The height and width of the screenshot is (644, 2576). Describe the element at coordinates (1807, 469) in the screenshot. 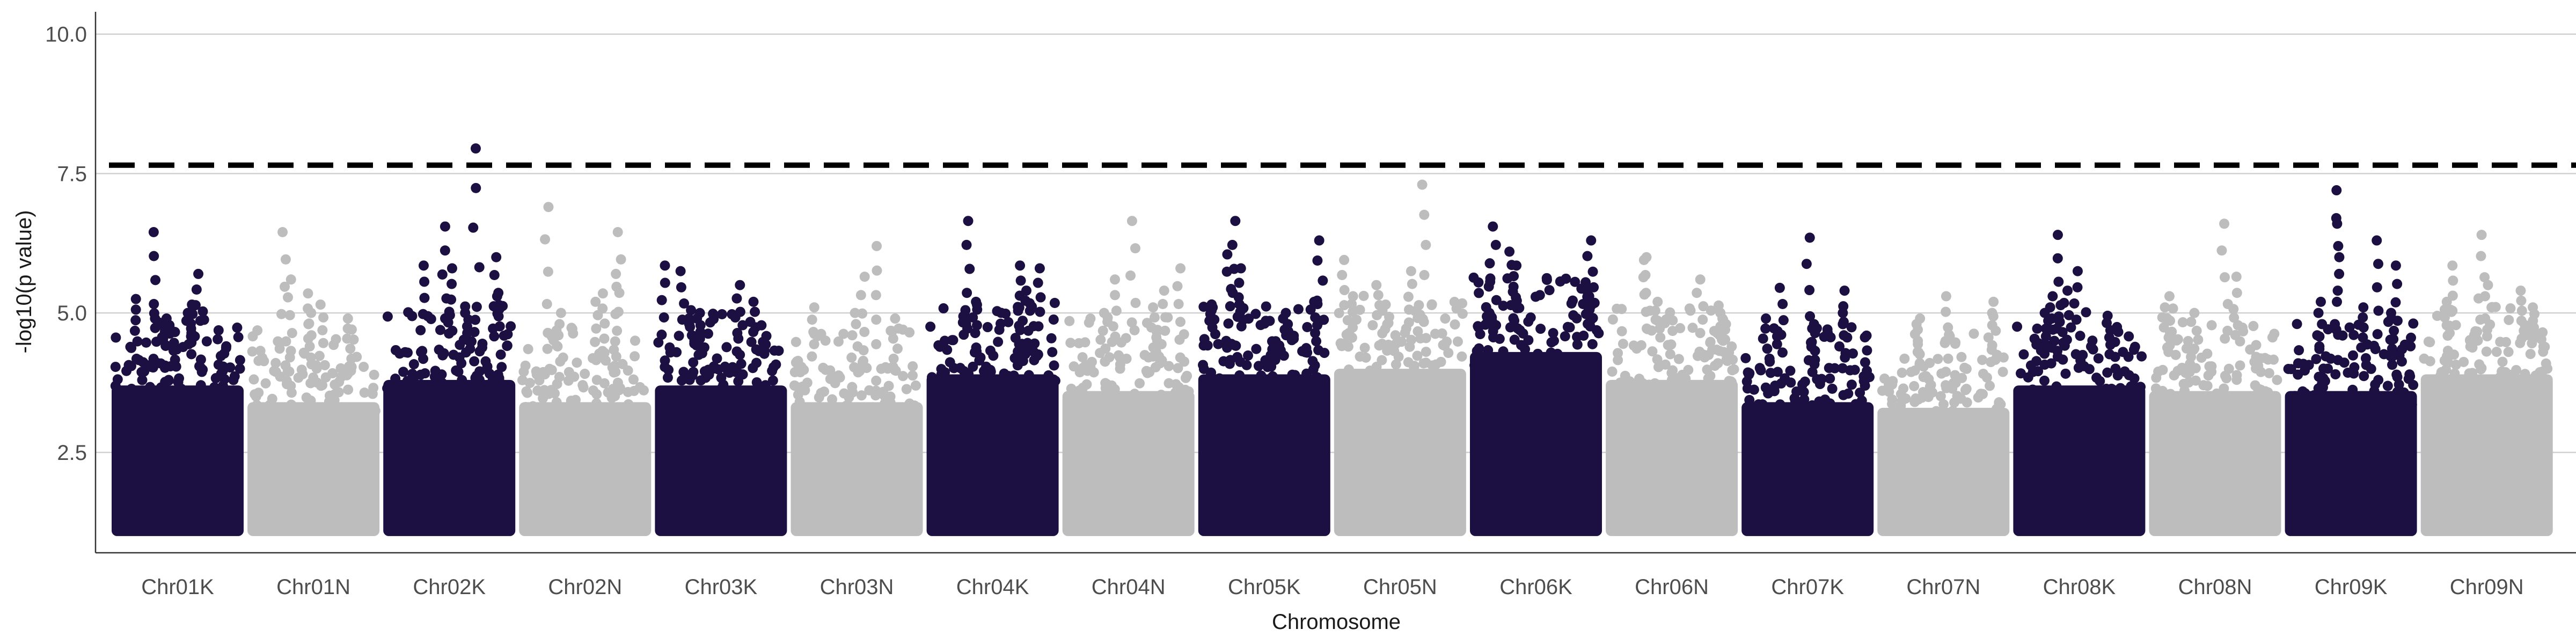

I see `chromosome-band` at that location.